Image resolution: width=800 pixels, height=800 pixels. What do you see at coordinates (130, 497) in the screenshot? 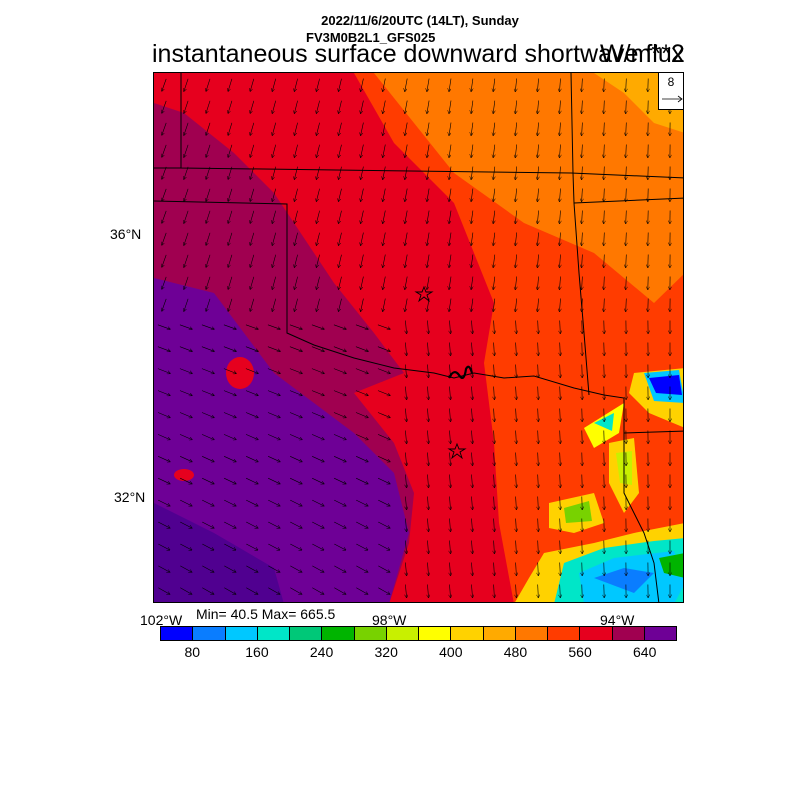
I see `lat-label-32: 32°N` at bounding box center [130, 497].